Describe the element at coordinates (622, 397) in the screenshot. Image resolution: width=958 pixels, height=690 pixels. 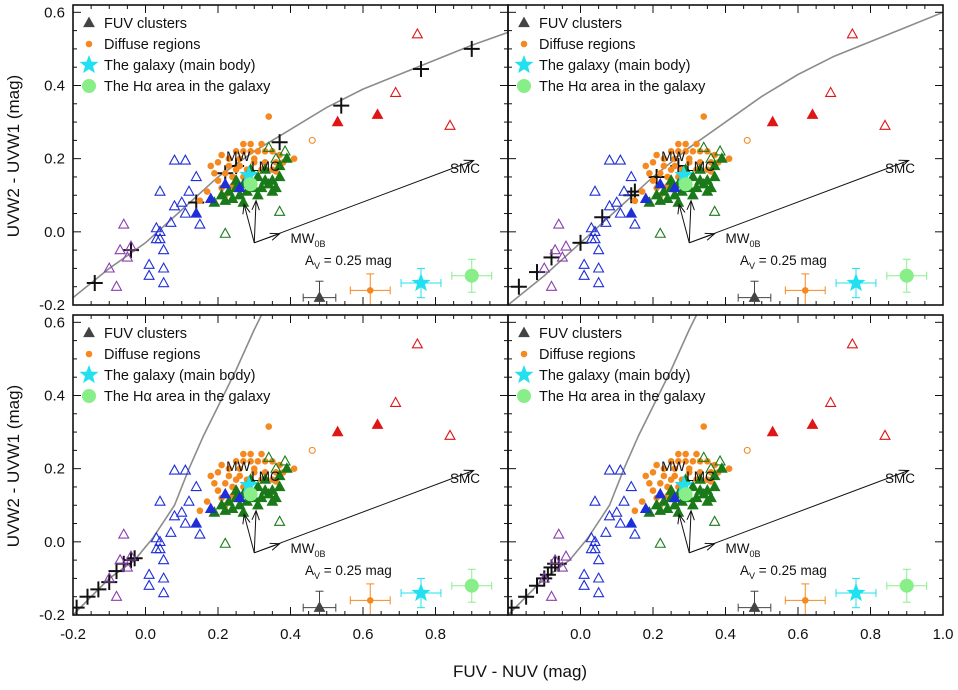
I see `legend-label: The Hα area in the galaxy` at that location.